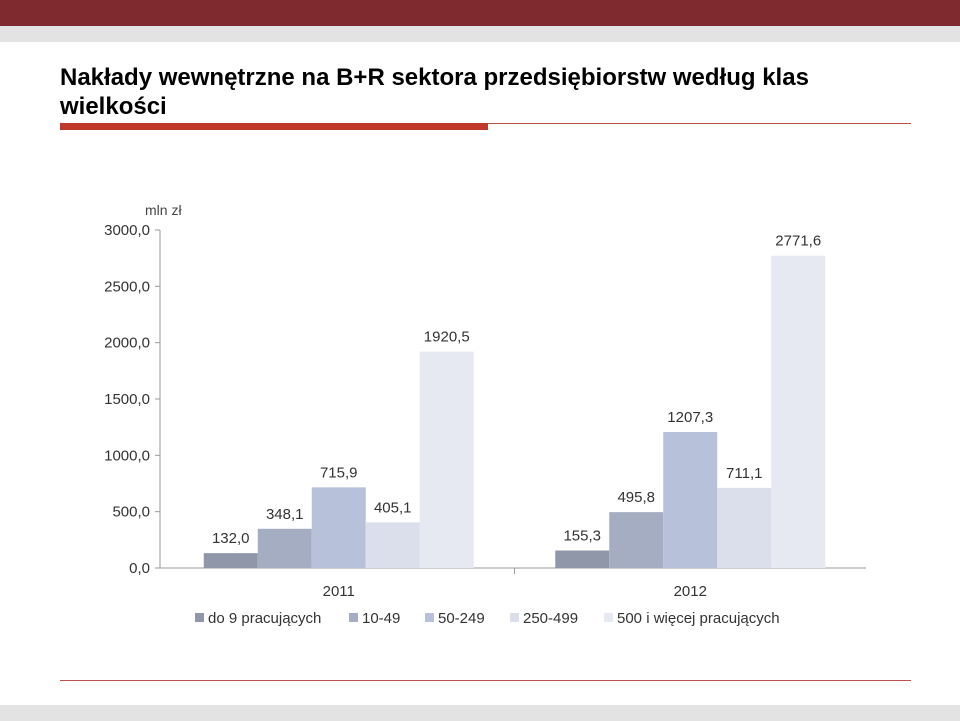 This screenshot has height=721, width=960. What do you see at coordinates (485, 680) in the screenshot?
I see `footer-rule` at bounding box center [485, 680].